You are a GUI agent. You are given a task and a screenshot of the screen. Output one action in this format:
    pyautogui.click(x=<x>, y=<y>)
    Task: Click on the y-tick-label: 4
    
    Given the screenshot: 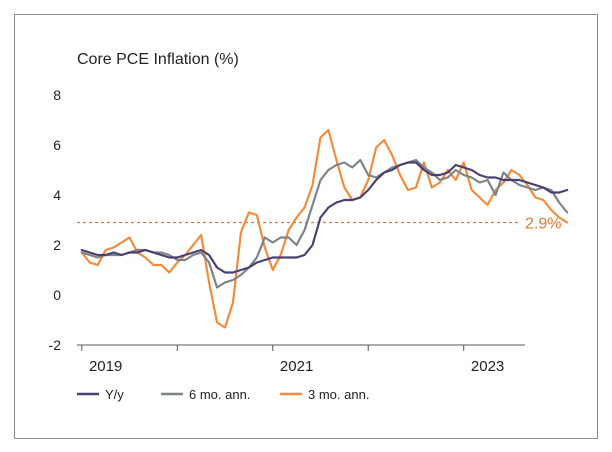 What is the action you would take?
    pyautogui.click(x=57, y=195)
    